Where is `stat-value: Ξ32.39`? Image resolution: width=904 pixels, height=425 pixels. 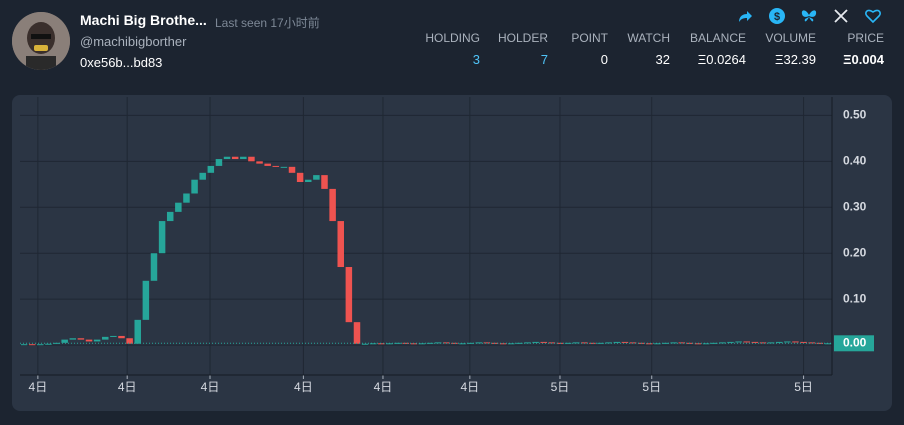
stat-value: Ξ32.39 is located at coordinates (795, 59).